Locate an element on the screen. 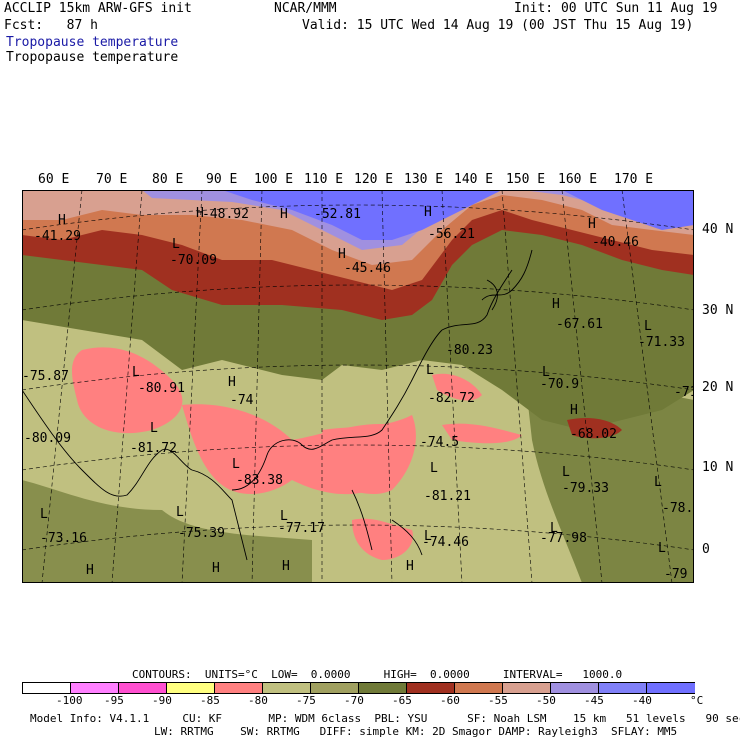  lat-label: 10 N is located at coordinates (718, 467).